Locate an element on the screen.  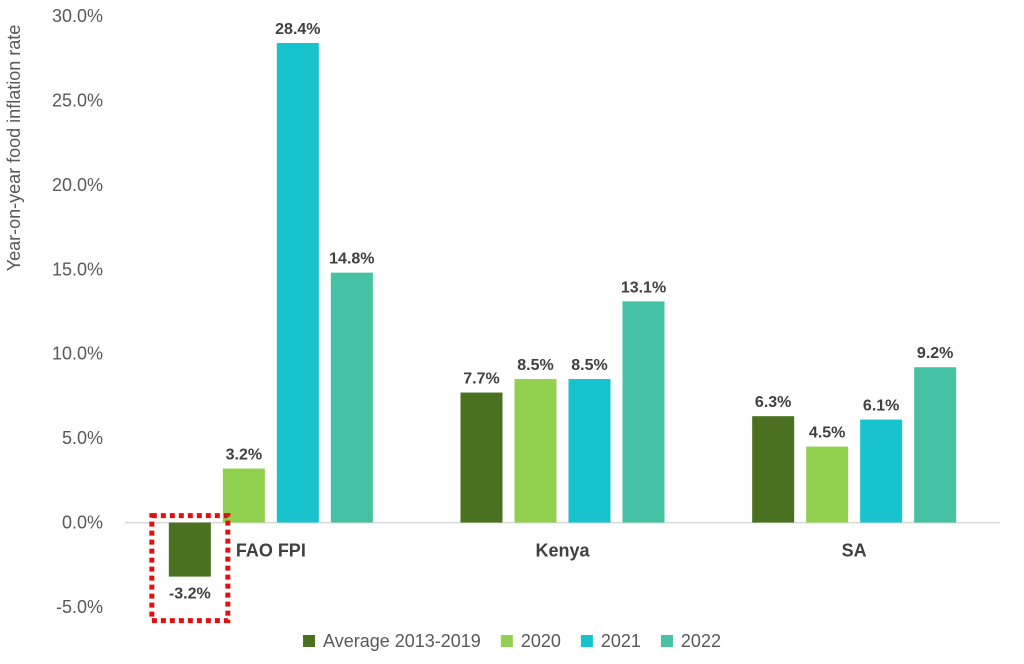
legend-label: 2020 is located at coordinates (541, 641).